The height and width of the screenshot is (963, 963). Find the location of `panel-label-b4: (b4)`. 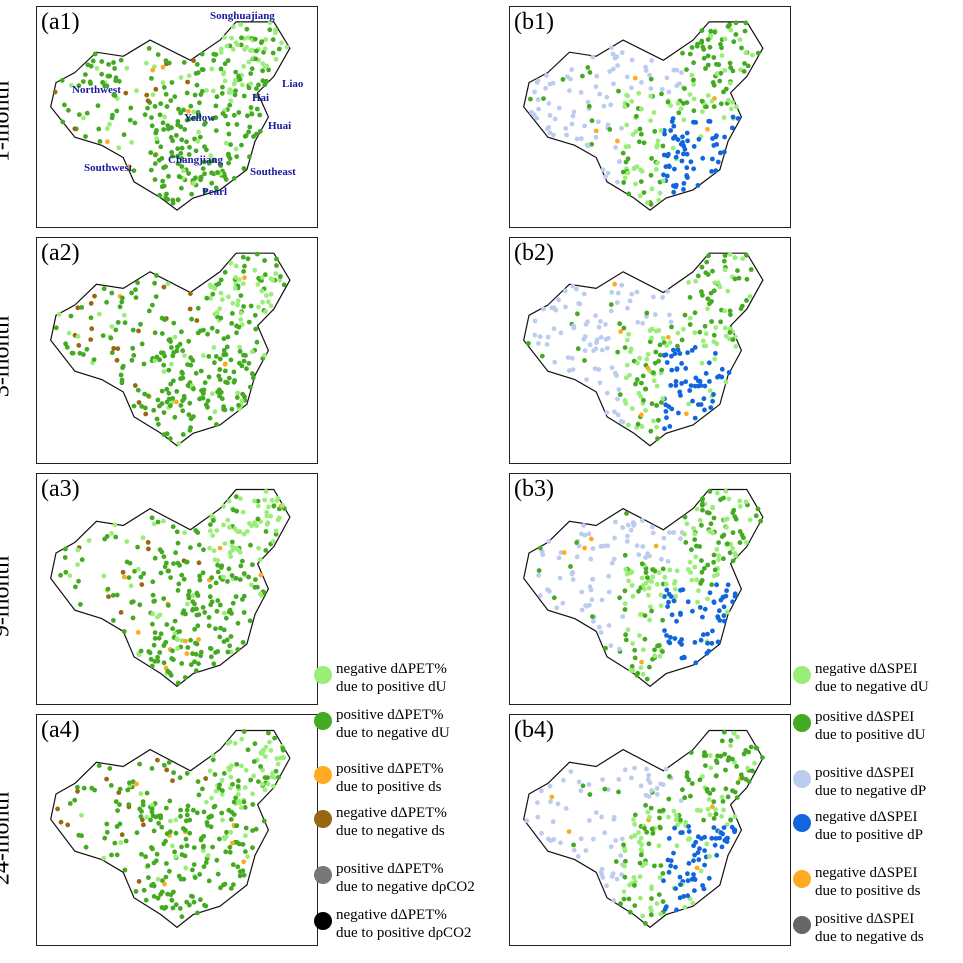

panel-label-b4: (b4) is located at coordinates (534, 730).